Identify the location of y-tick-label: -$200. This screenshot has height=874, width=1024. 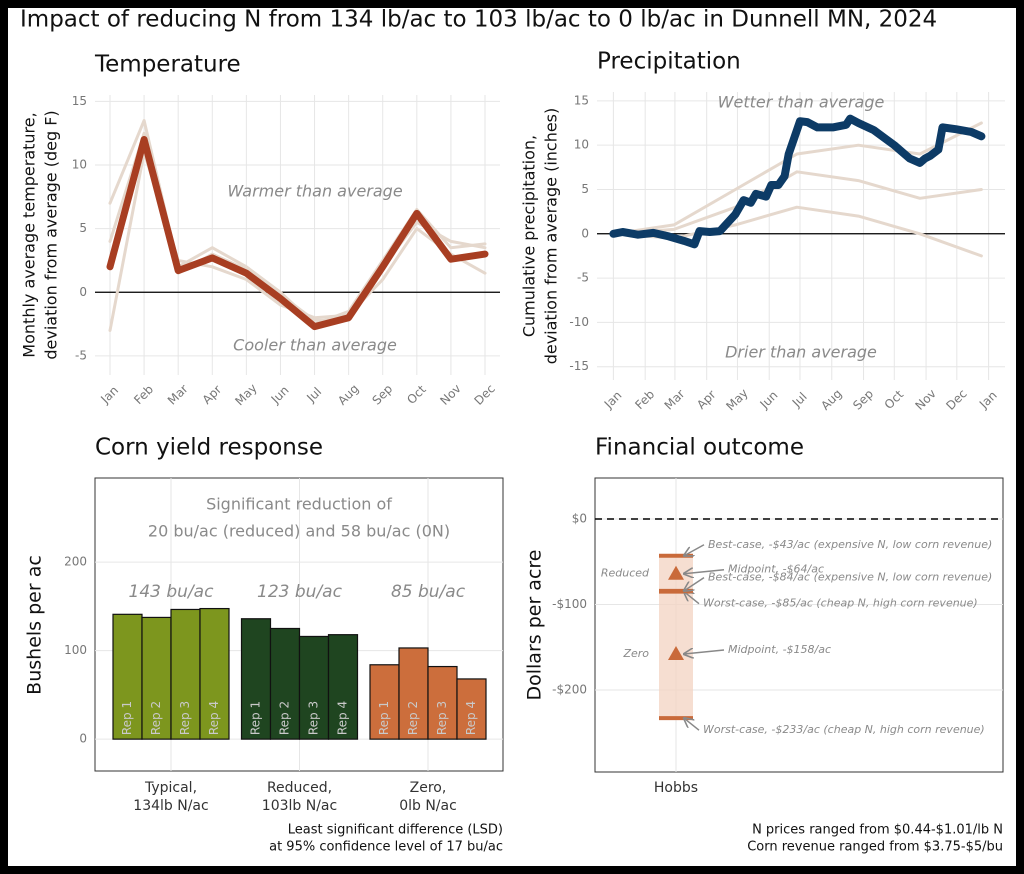
(569, 689).